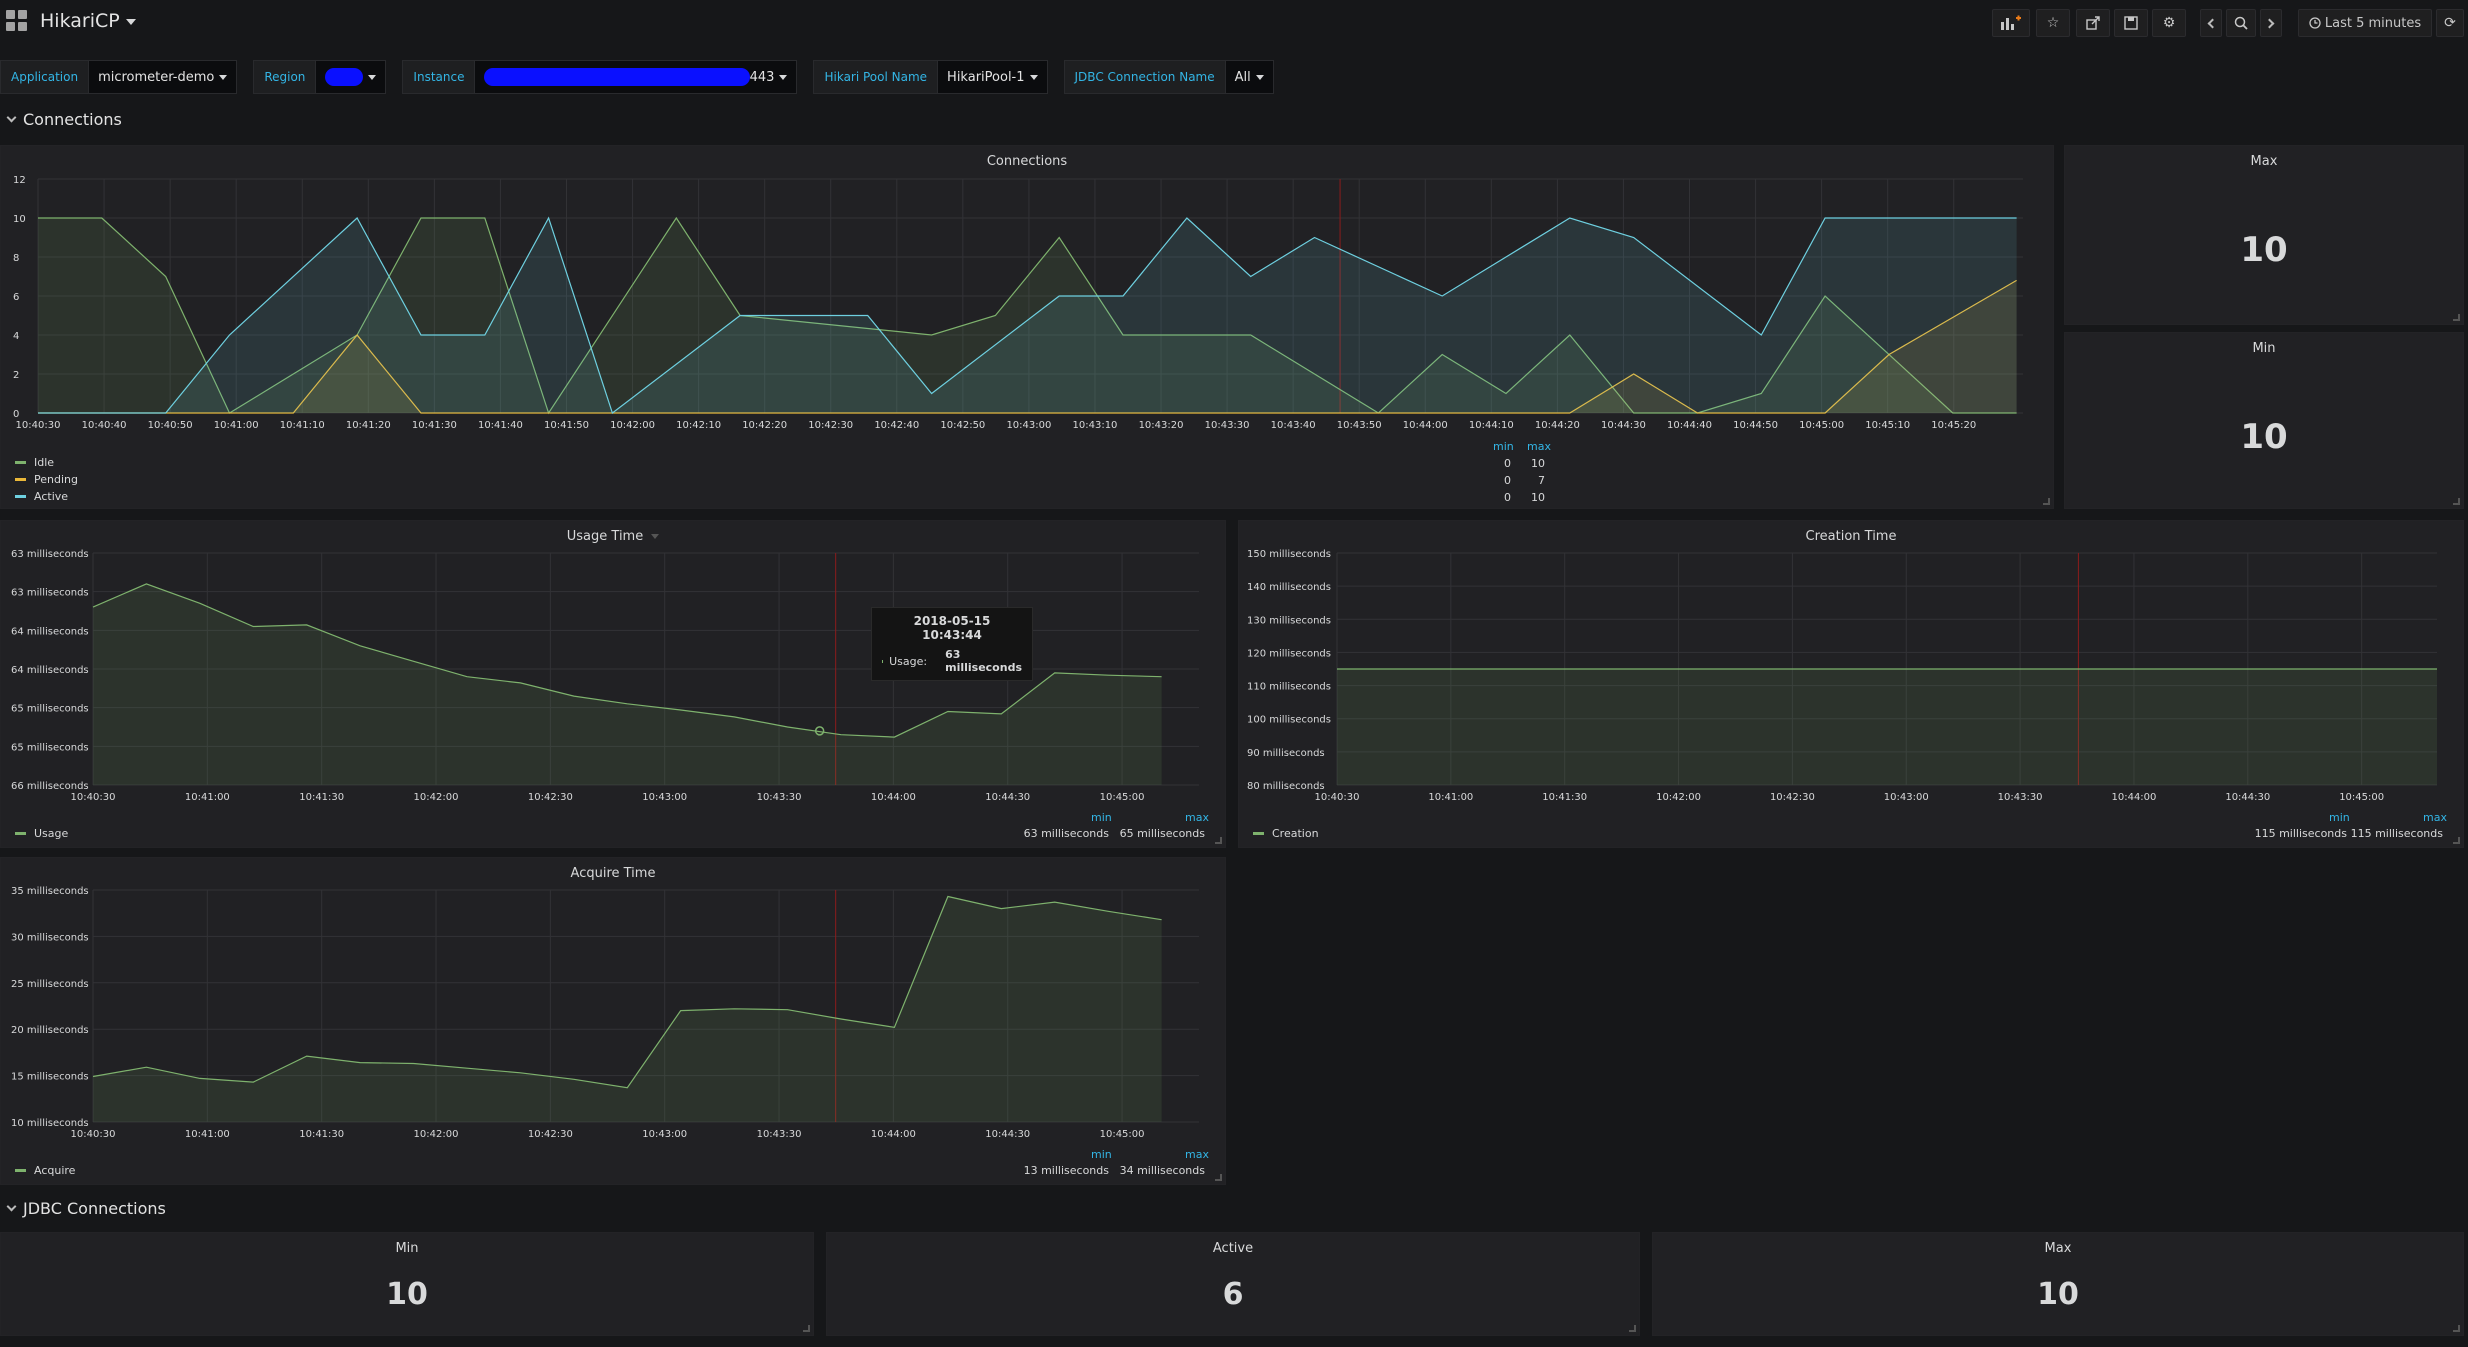 This screenshot has height=1347, width=2468. I want to click on jdbc-stat-active: Active 6, so click(1233, 1284).